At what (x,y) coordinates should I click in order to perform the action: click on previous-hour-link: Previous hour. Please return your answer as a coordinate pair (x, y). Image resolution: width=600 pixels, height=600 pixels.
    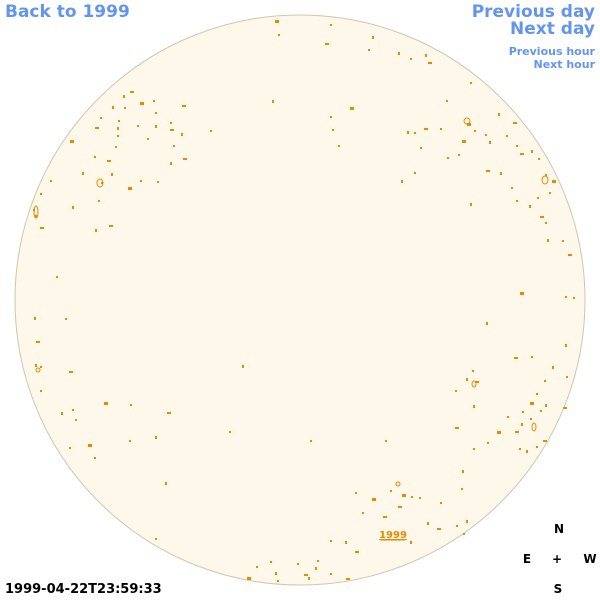
    Looking at the image, I should click on (551, 51).